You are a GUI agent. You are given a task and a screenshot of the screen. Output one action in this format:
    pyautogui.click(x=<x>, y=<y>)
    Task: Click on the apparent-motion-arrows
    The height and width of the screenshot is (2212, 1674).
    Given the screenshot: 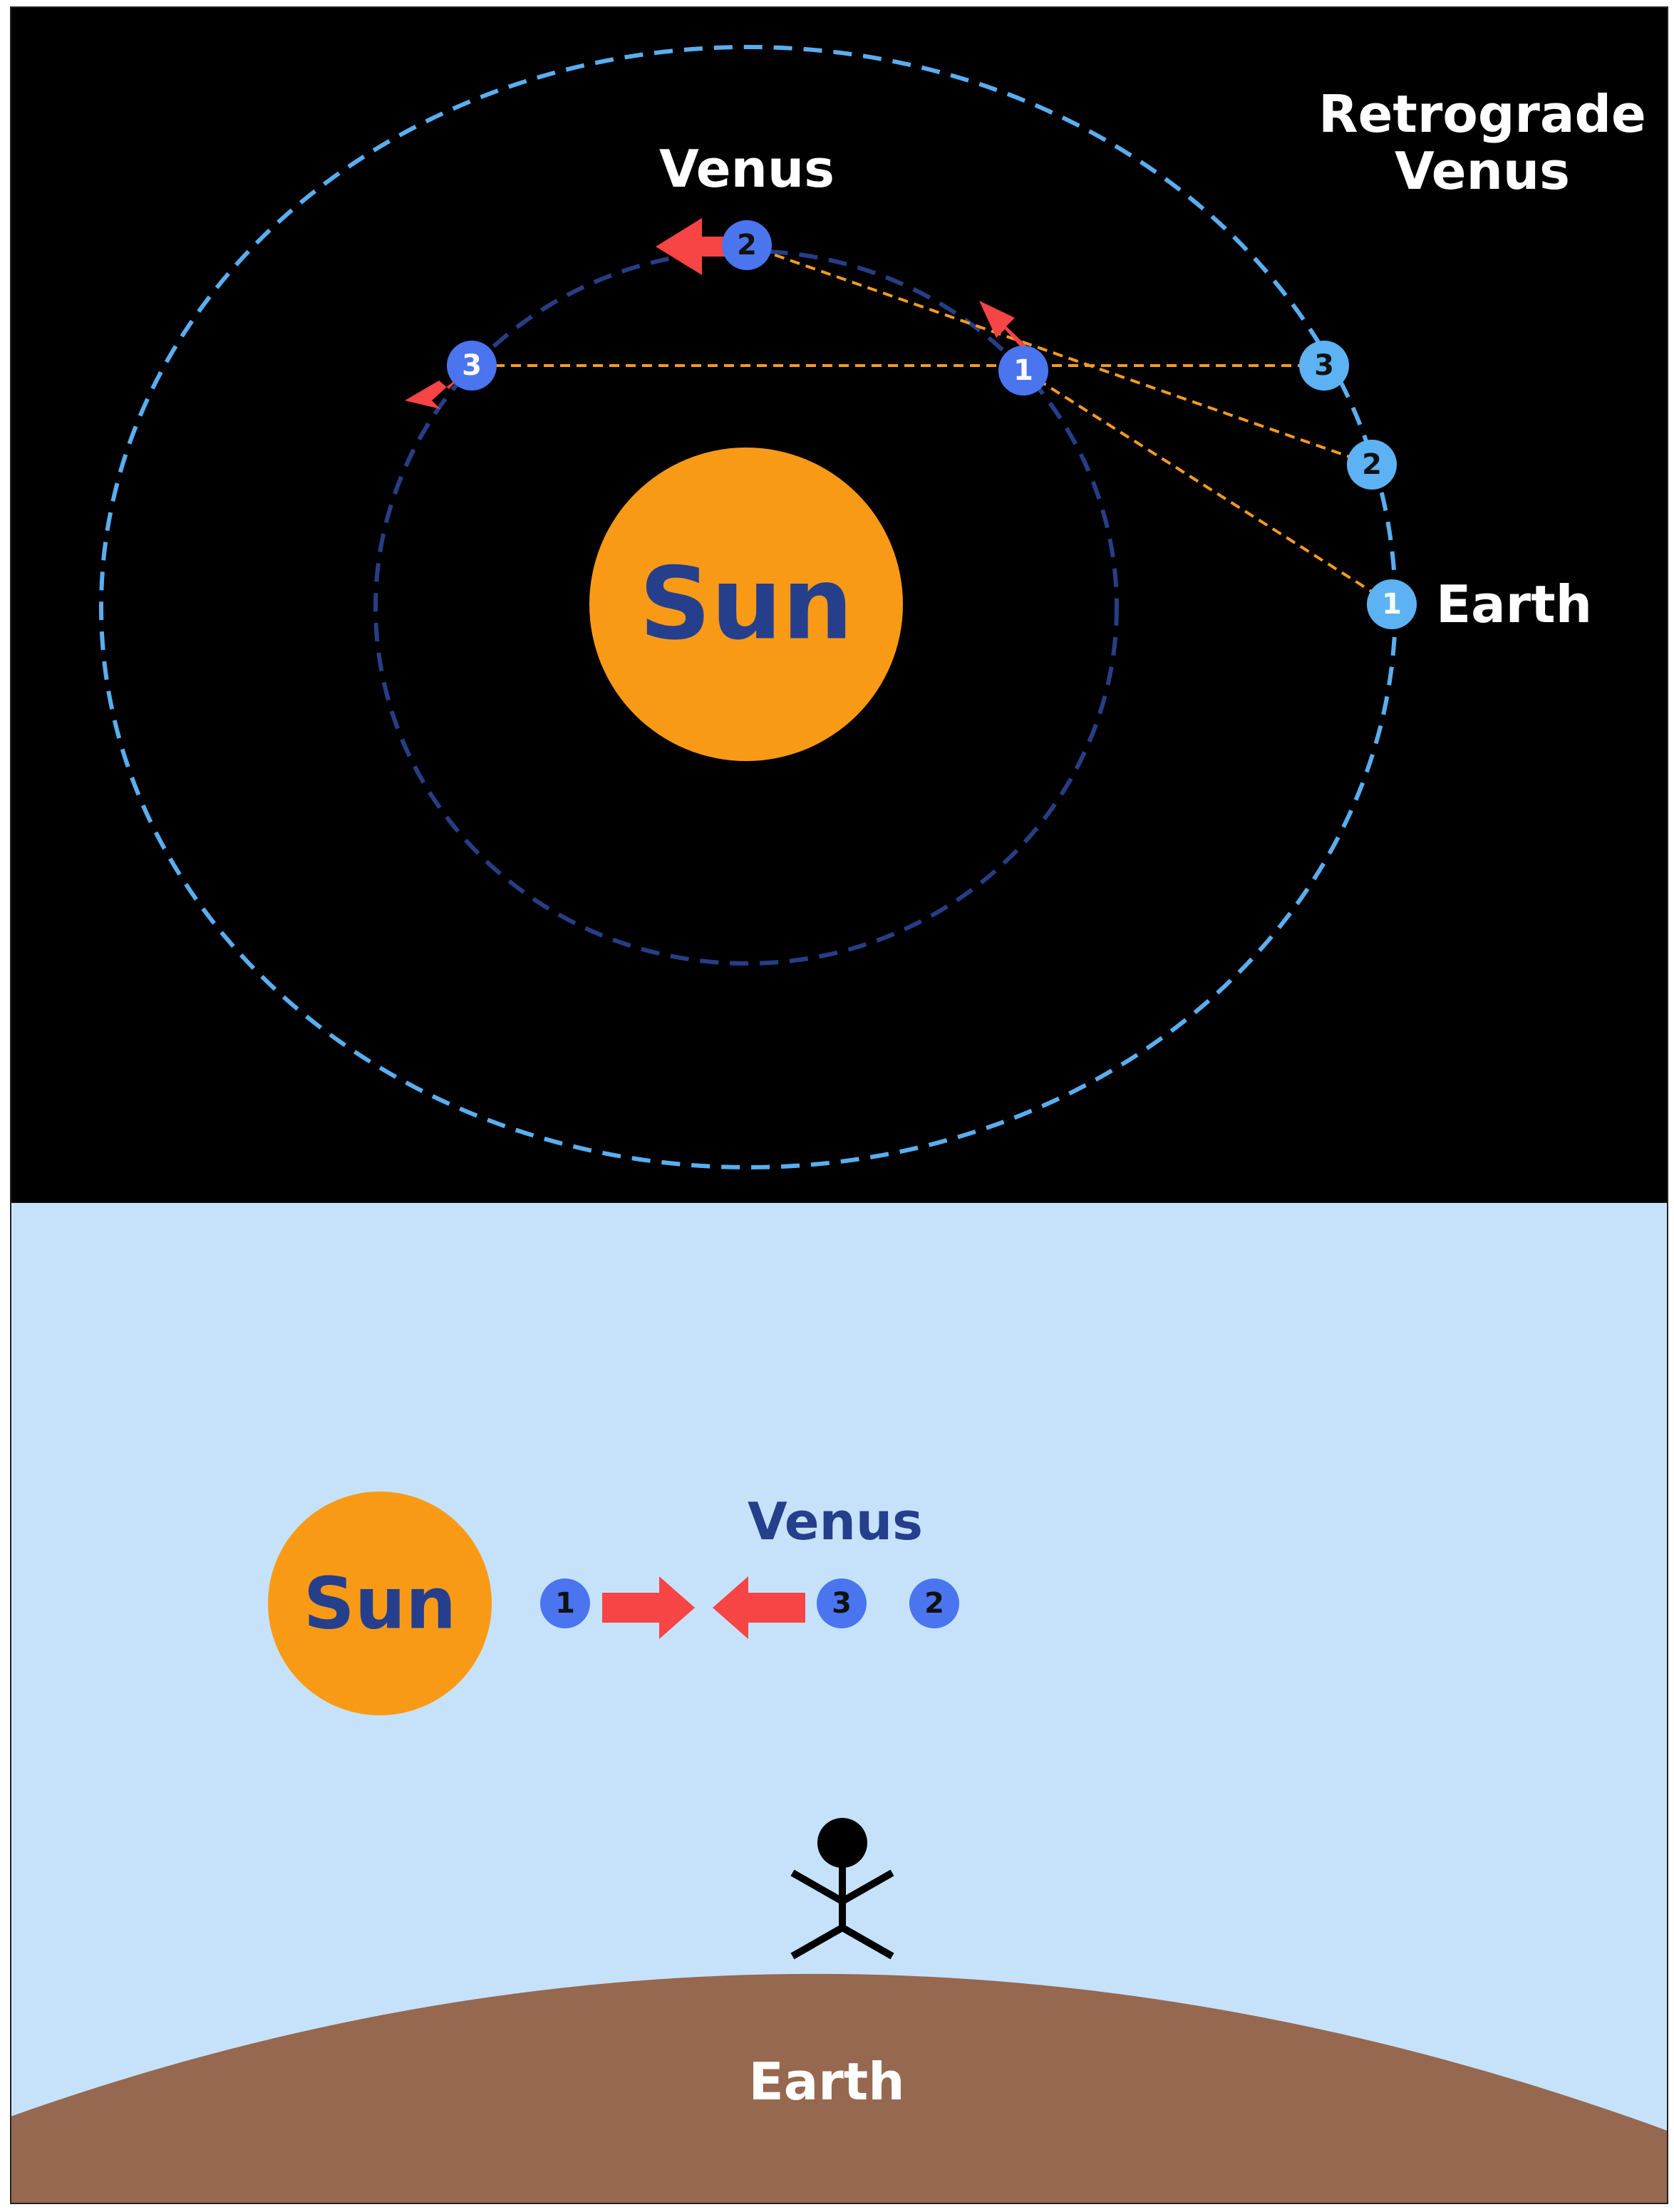 What is the action you would take?
    pyautogui.click(x=704, y=1607)
    